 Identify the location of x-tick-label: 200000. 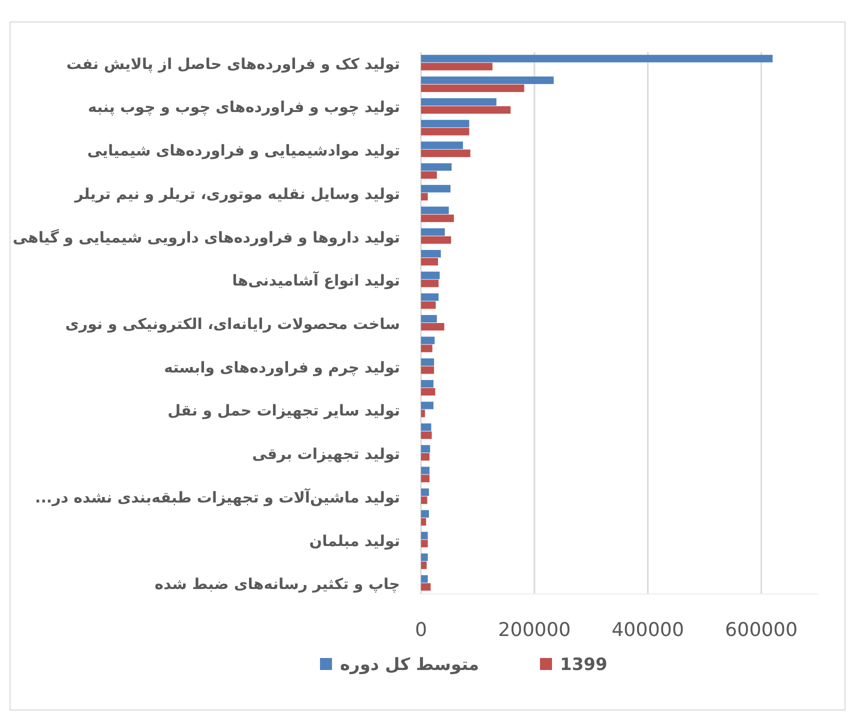
(534, 630).